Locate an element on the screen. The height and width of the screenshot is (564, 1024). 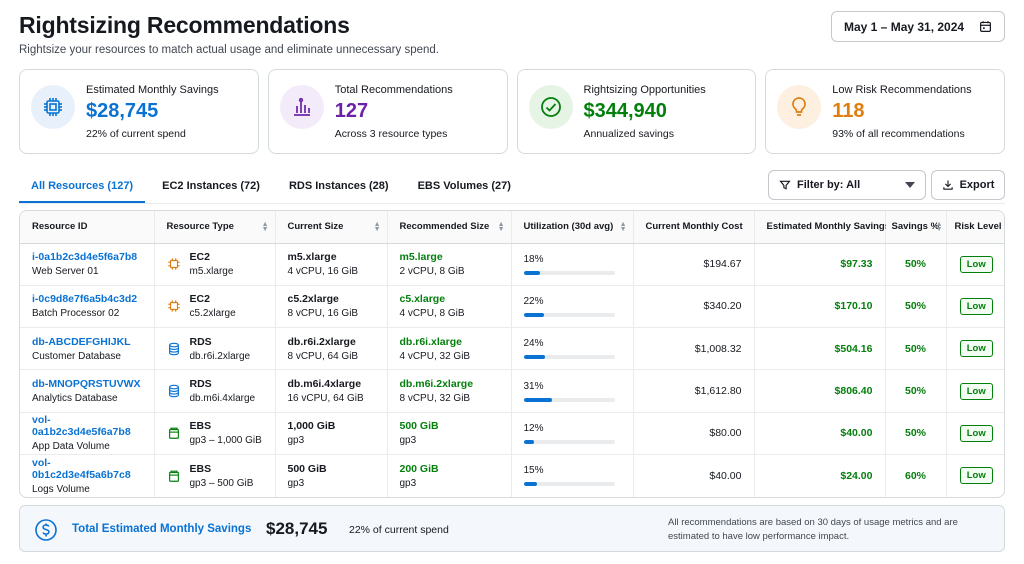
check-circle-icon is located at coordinates (550, 107).